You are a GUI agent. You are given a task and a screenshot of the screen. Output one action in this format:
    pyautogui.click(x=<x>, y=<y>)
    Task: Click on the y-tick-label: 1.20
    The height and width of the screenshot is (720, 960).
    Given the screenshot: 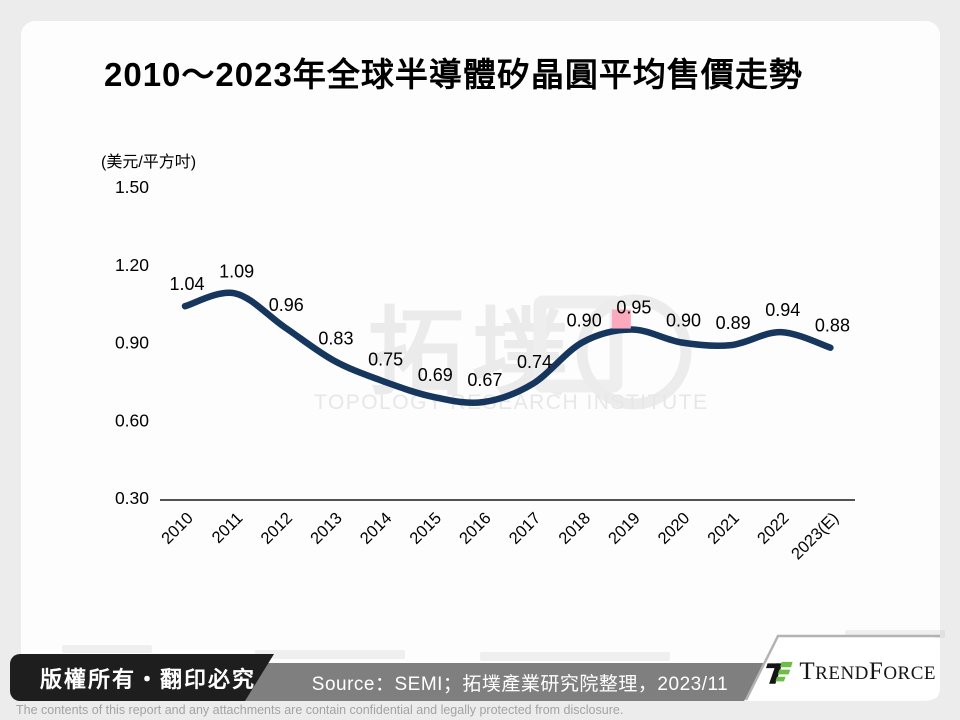 What is the action you would take?
    pyautogui.click(x=132, y=265)
    